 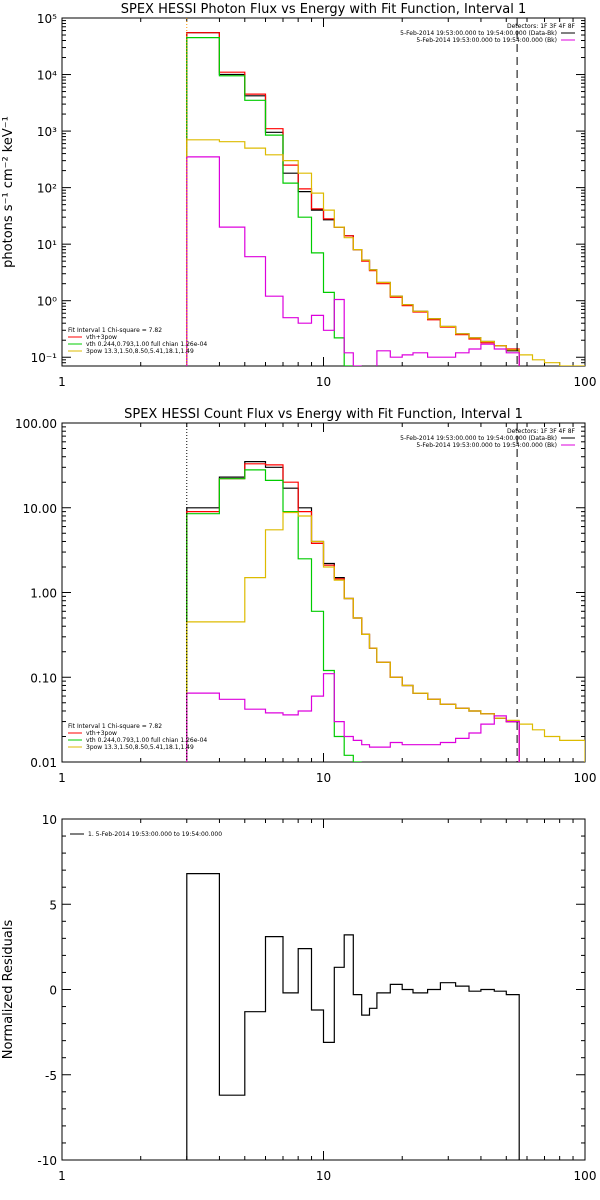 What do you see at coordinates (47, 245) in the screenshot?
I see `y-tick-label: 10¹` at bounding box center [47, 245].